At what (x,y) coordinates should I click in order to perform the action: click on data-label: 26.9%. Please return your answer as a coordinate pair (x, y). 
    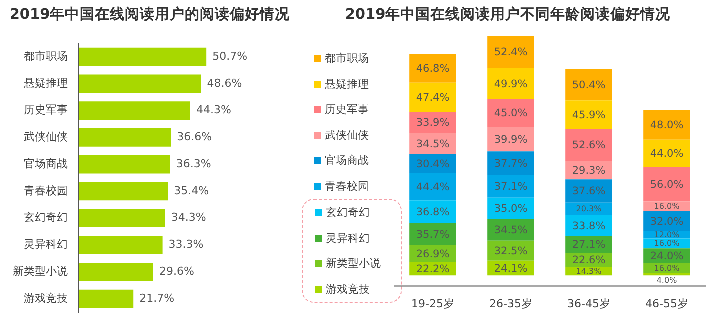
    Looking at the image, I should click on (433, 254).